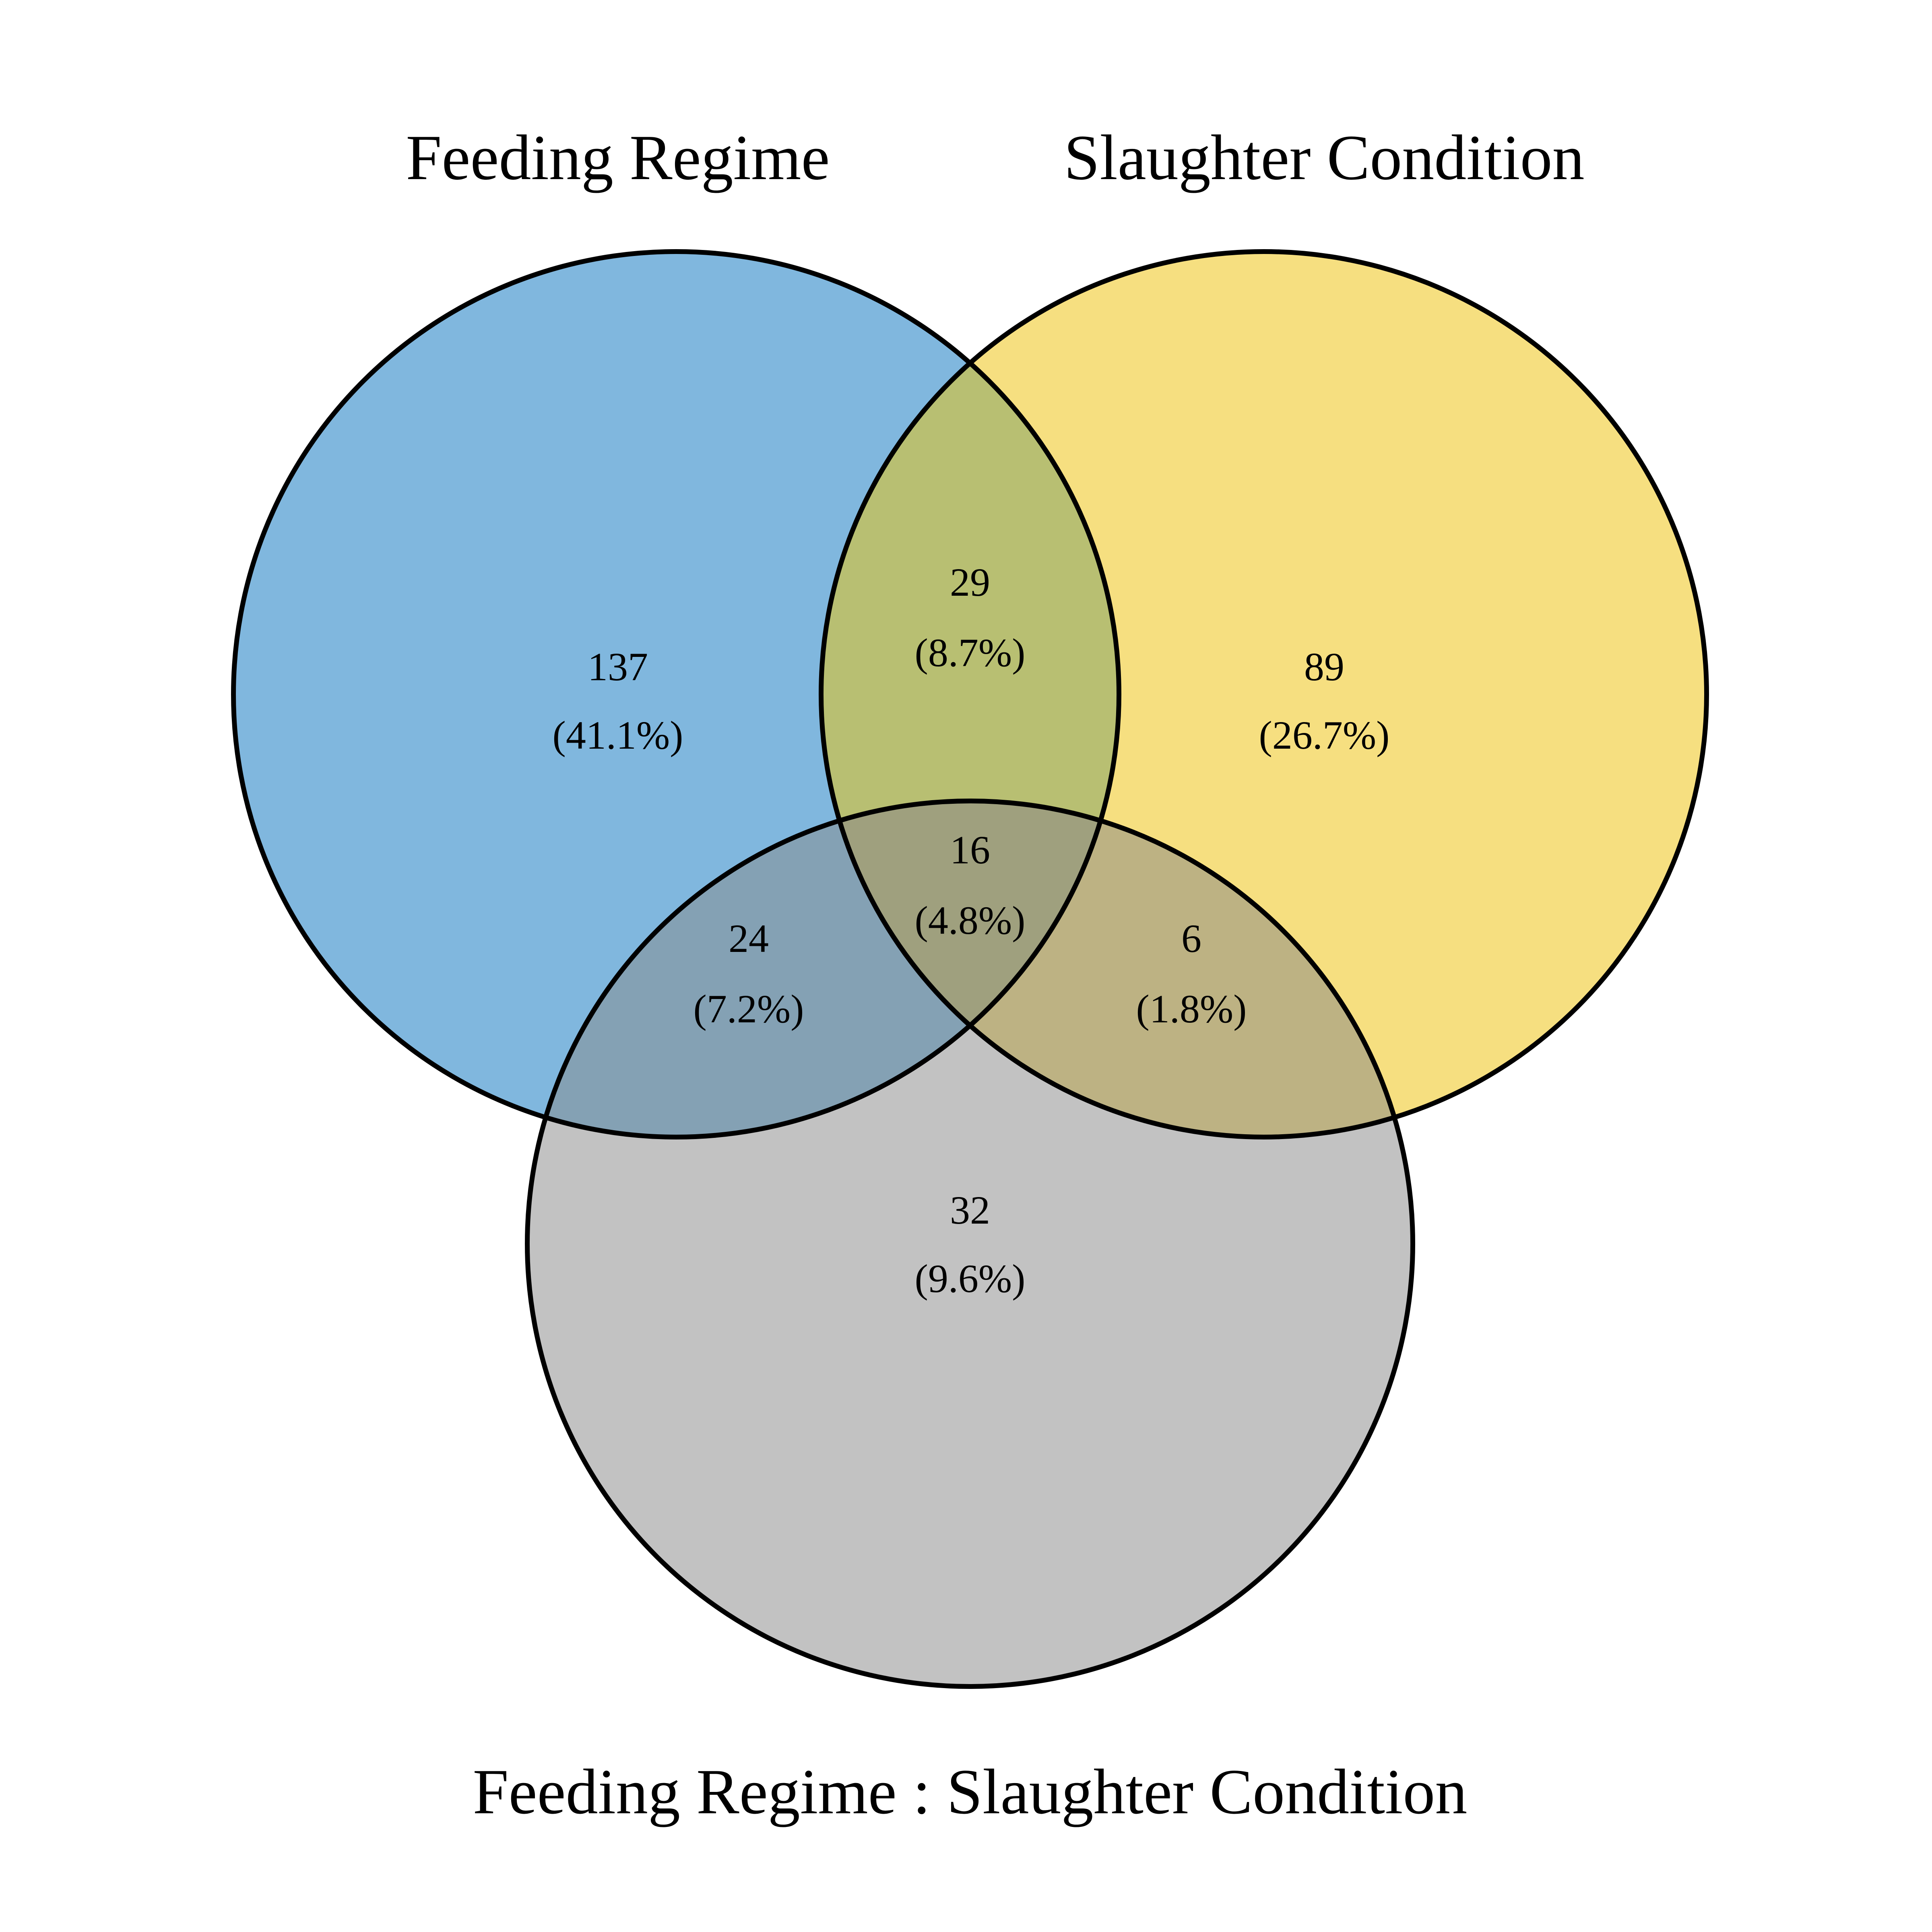 Image resolution: width=1932 pixels, height=1932 pixels. What do you see at coordinates (970, 1210) in the screenshot?
I see `region-c-only-count: 32` at bounding box center [970, 1210].